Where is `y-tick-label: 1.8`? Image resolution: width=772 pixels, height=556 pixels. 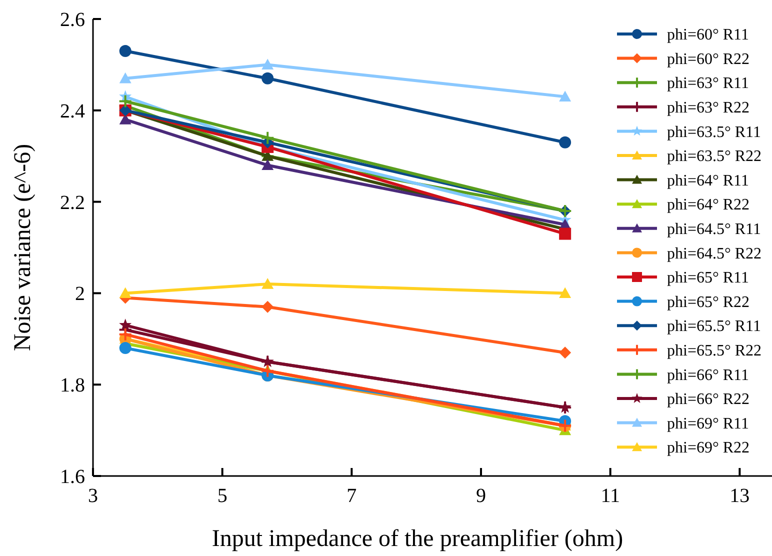
y-tick-label: 1.8 is located at coordinates (72, 385).